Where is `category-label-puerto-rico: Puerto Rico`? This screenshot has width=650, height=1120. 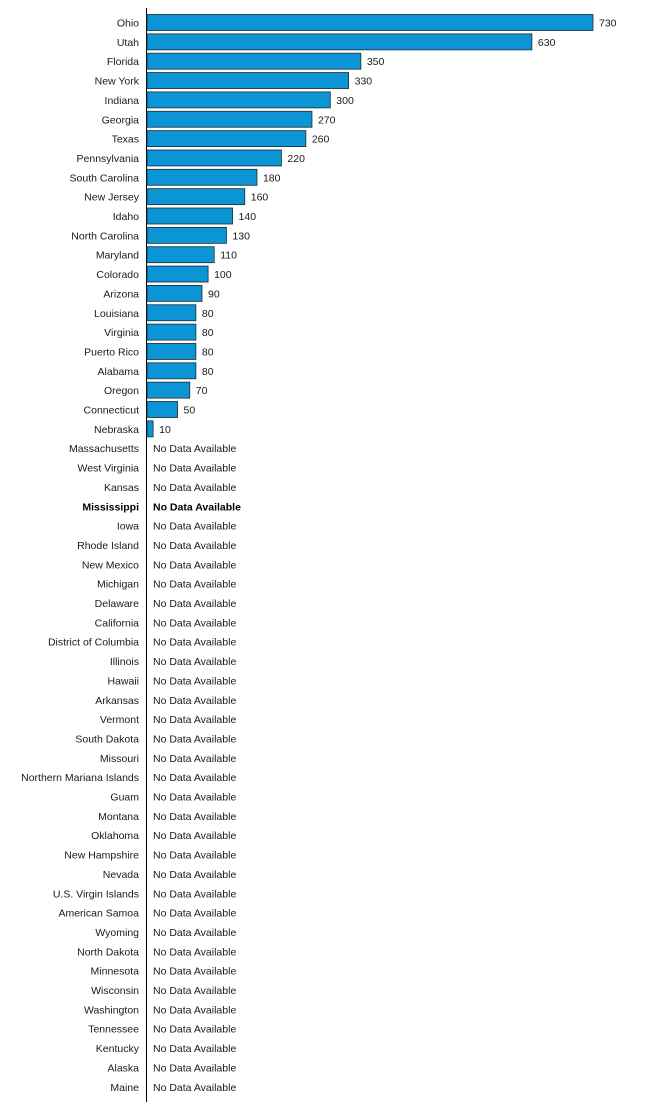
category-label-puerto-rico: Puerto Rico is located at coordinates (111, 352).